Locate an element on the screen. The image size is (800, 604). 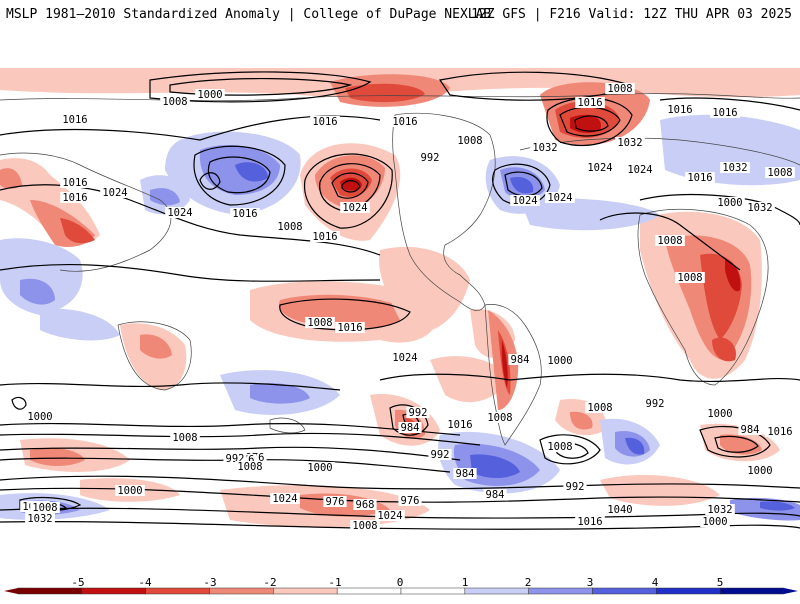
isobar-label: 992 is located at coordinates (655, 404).